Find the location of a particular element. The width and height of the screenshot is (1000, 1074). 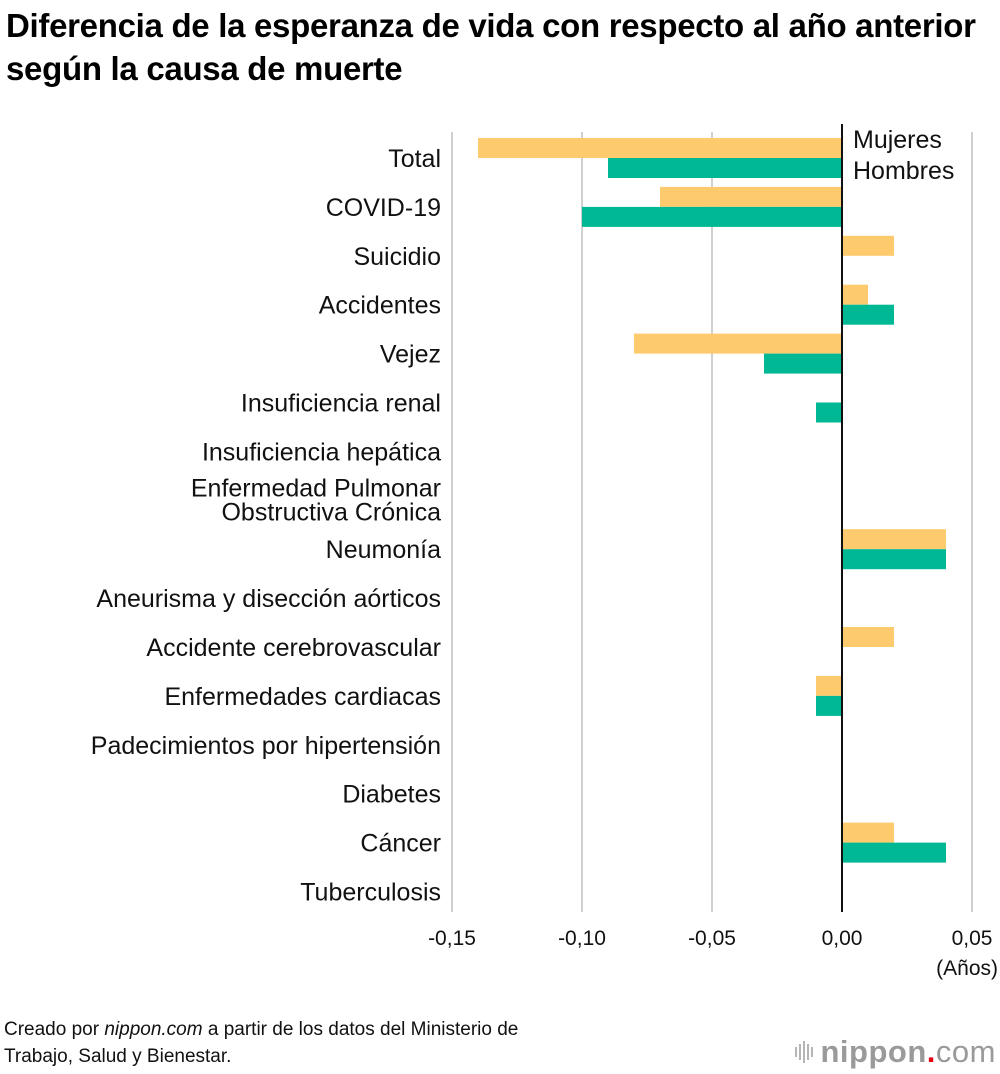

x-tick-label: 0,05 is located at coordinates (972, 938).